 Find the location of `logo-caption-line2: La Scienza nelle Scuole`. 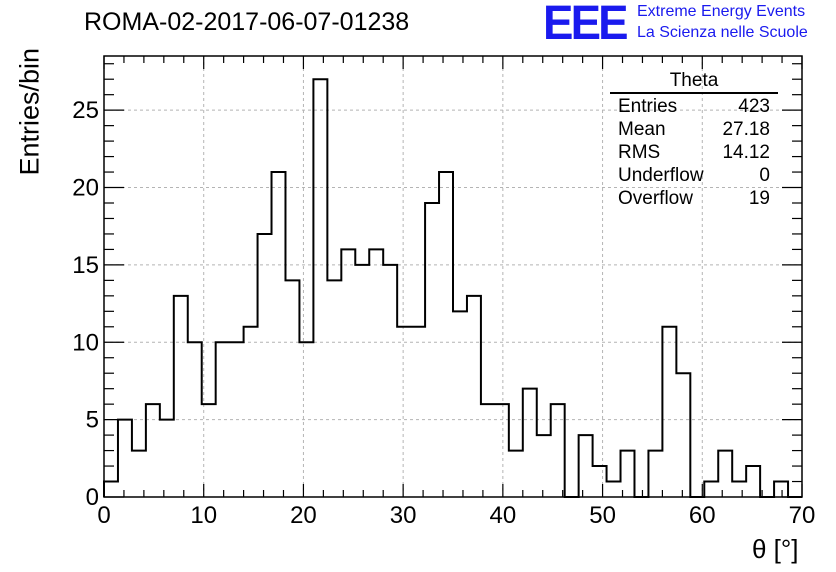

logo-caption-line2: La Scienza nelle Scuole is located at coordinates (722, 32).